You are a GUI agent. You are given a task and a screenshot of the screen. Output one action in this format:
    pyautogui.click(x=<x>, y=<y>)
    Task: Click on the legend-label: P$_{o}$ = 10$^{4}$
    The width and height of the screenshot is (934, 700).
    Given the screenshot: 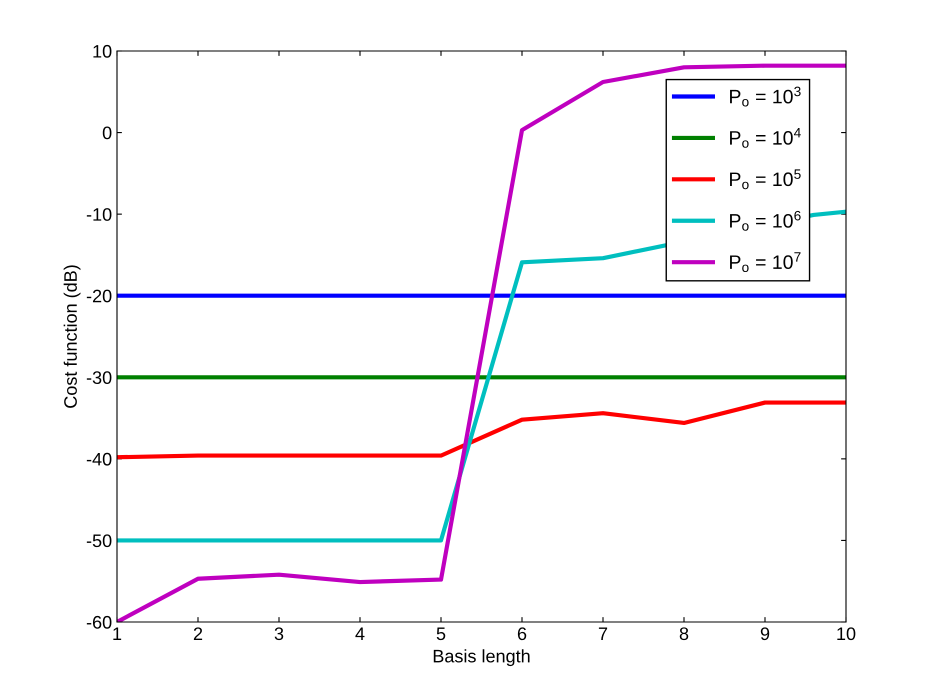 What is the action you would take?
    pyautogui.click(x=765, y=138)
    